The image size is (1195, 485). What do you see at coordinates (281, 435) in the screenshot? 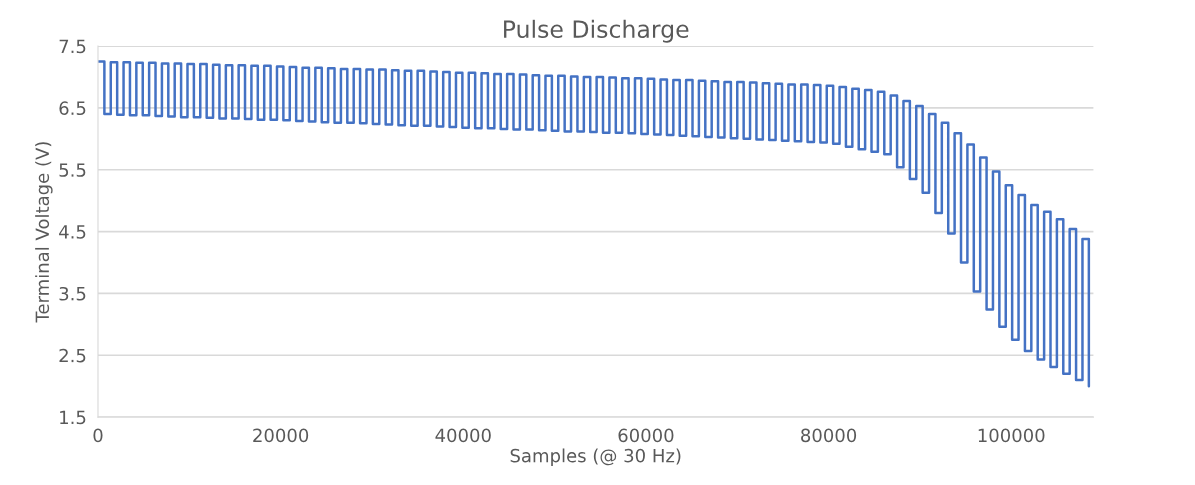
I see `x-tick-label: 20000` at bounding box center [281, 435].